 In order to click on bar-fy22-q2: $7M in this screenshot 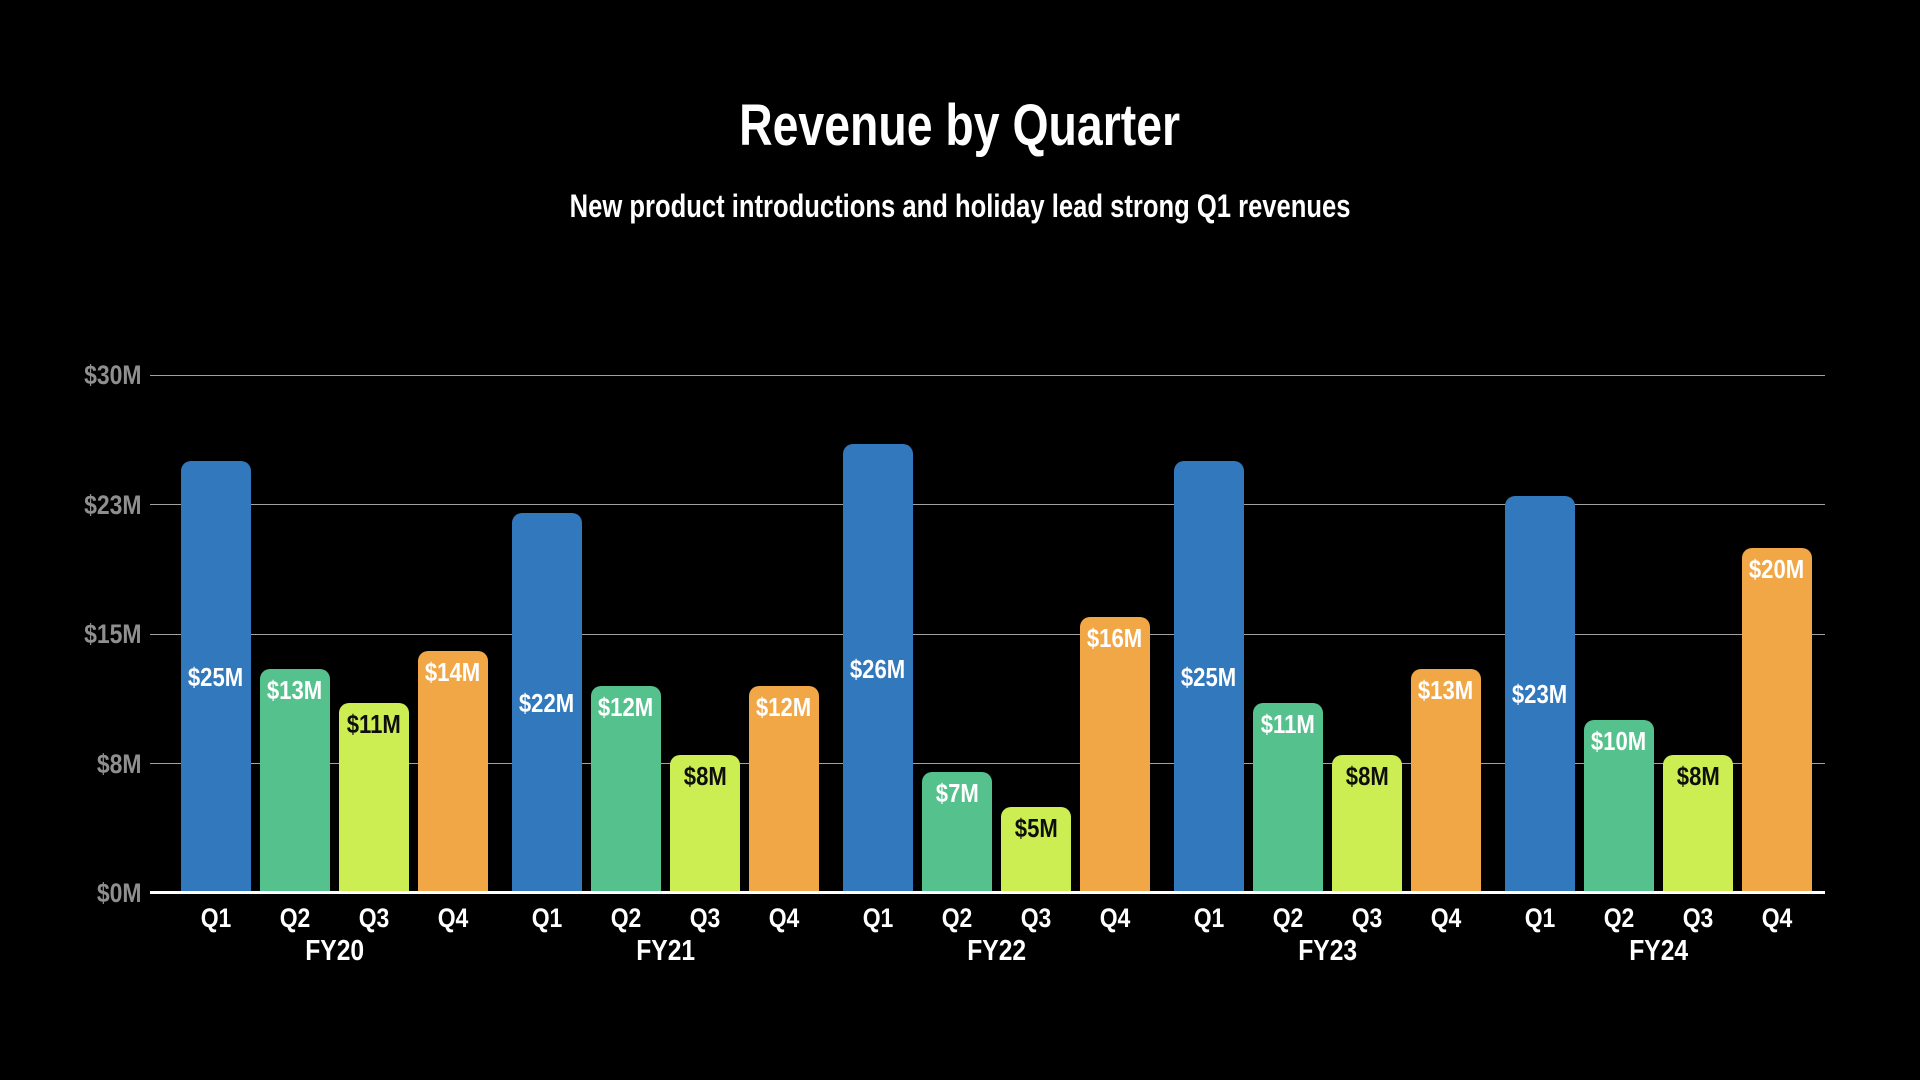, I will do `click(957, 832)`.